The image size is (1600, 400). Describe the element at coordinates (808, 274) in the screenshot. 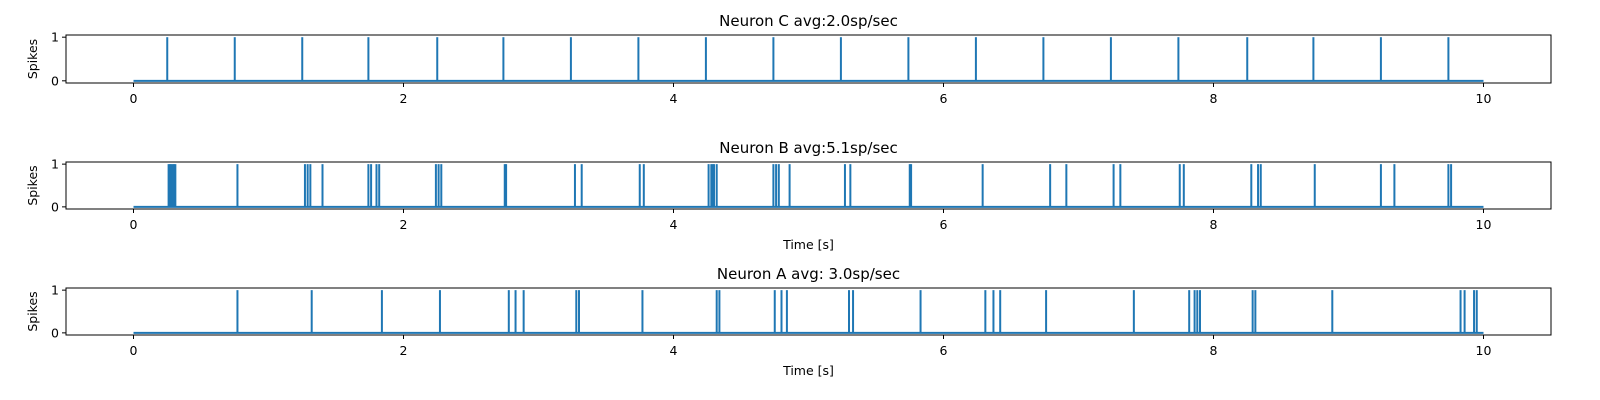

I see `panel-title: Neuron A avg: 3.0sp/sec` at that location.